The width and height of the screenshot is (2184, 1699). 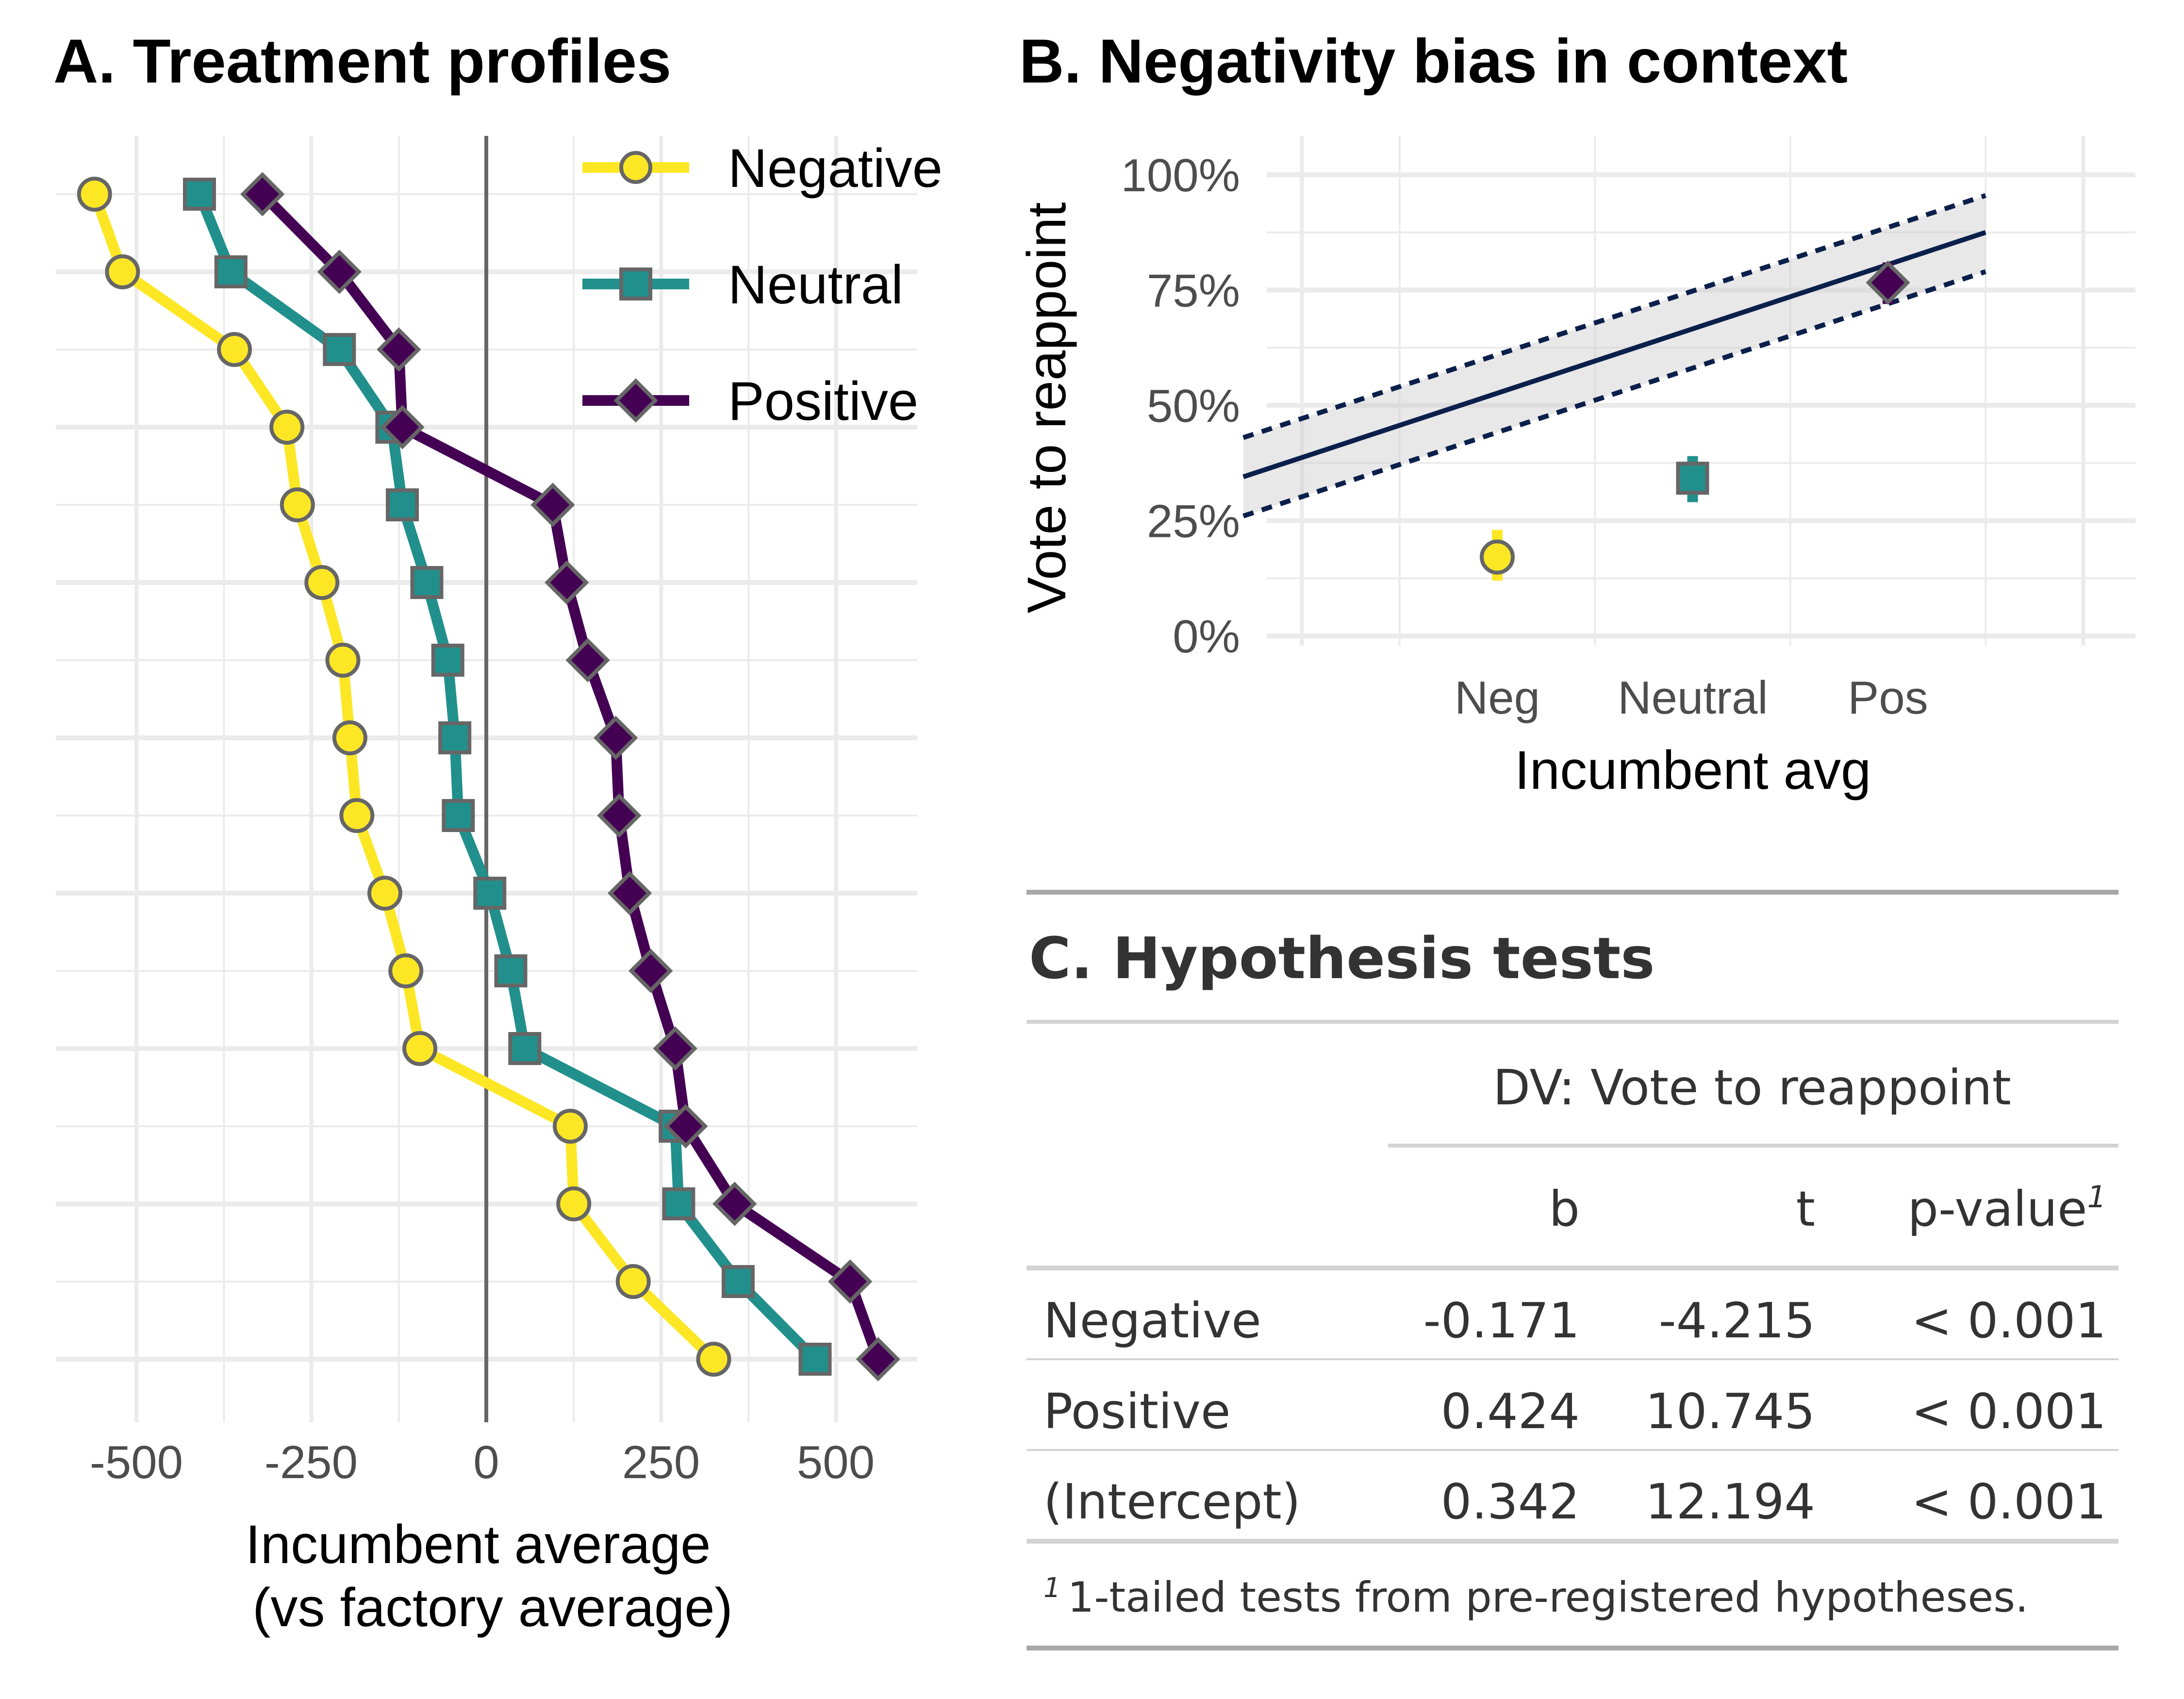 I want to click on data-point-pos, so click(x=1888, y=282).